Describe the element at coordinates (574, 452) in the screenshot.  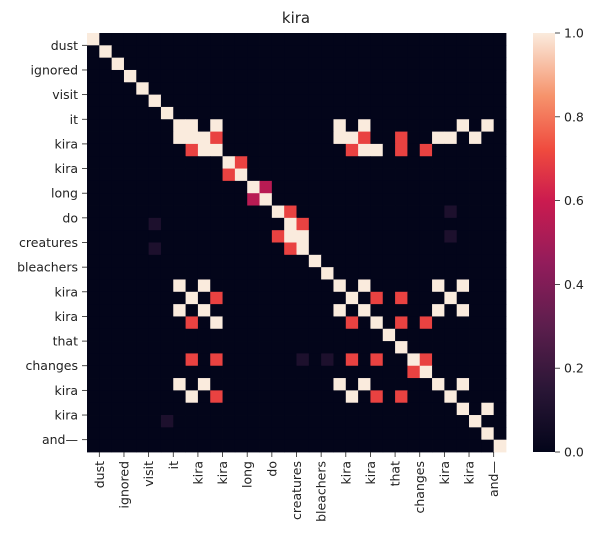
I see `colorbar-tick-label: 0.0` at that location.